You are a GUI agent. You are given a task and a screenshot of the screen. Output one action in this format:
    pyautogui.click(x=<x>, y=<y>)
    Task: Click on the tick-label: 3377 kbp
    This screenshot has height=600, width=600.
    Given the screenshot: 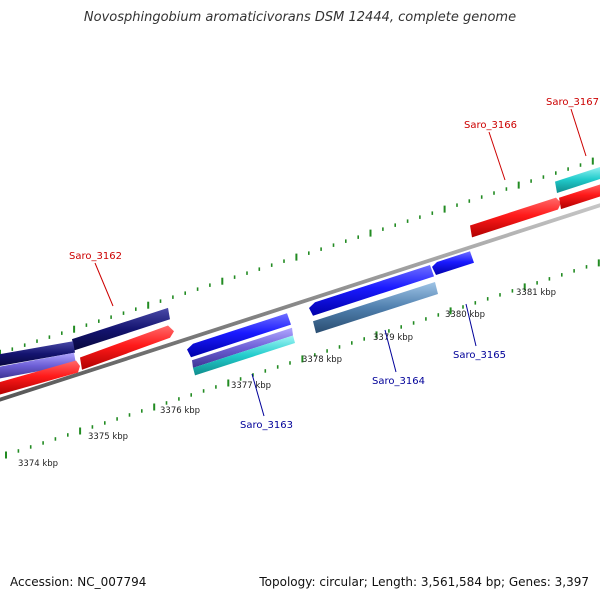 What is the action you would take?
    pyautogui.click(x=251, y=386)
    